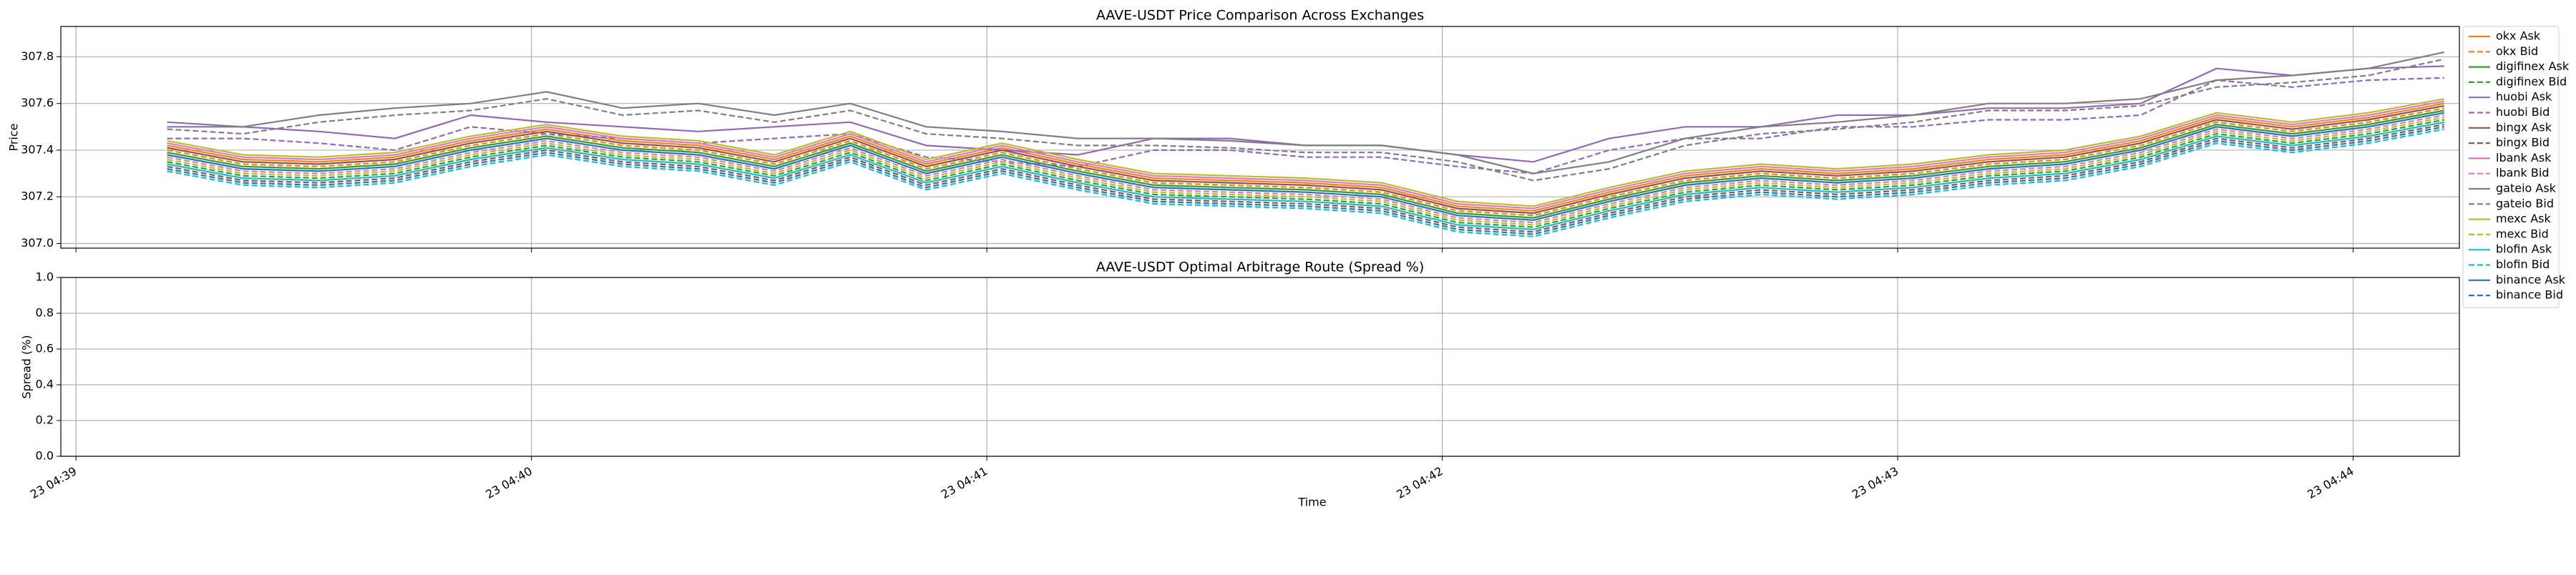 The image size is (2576, 575). I want to click on y-tick-label: 307.6, so click(37, 103).